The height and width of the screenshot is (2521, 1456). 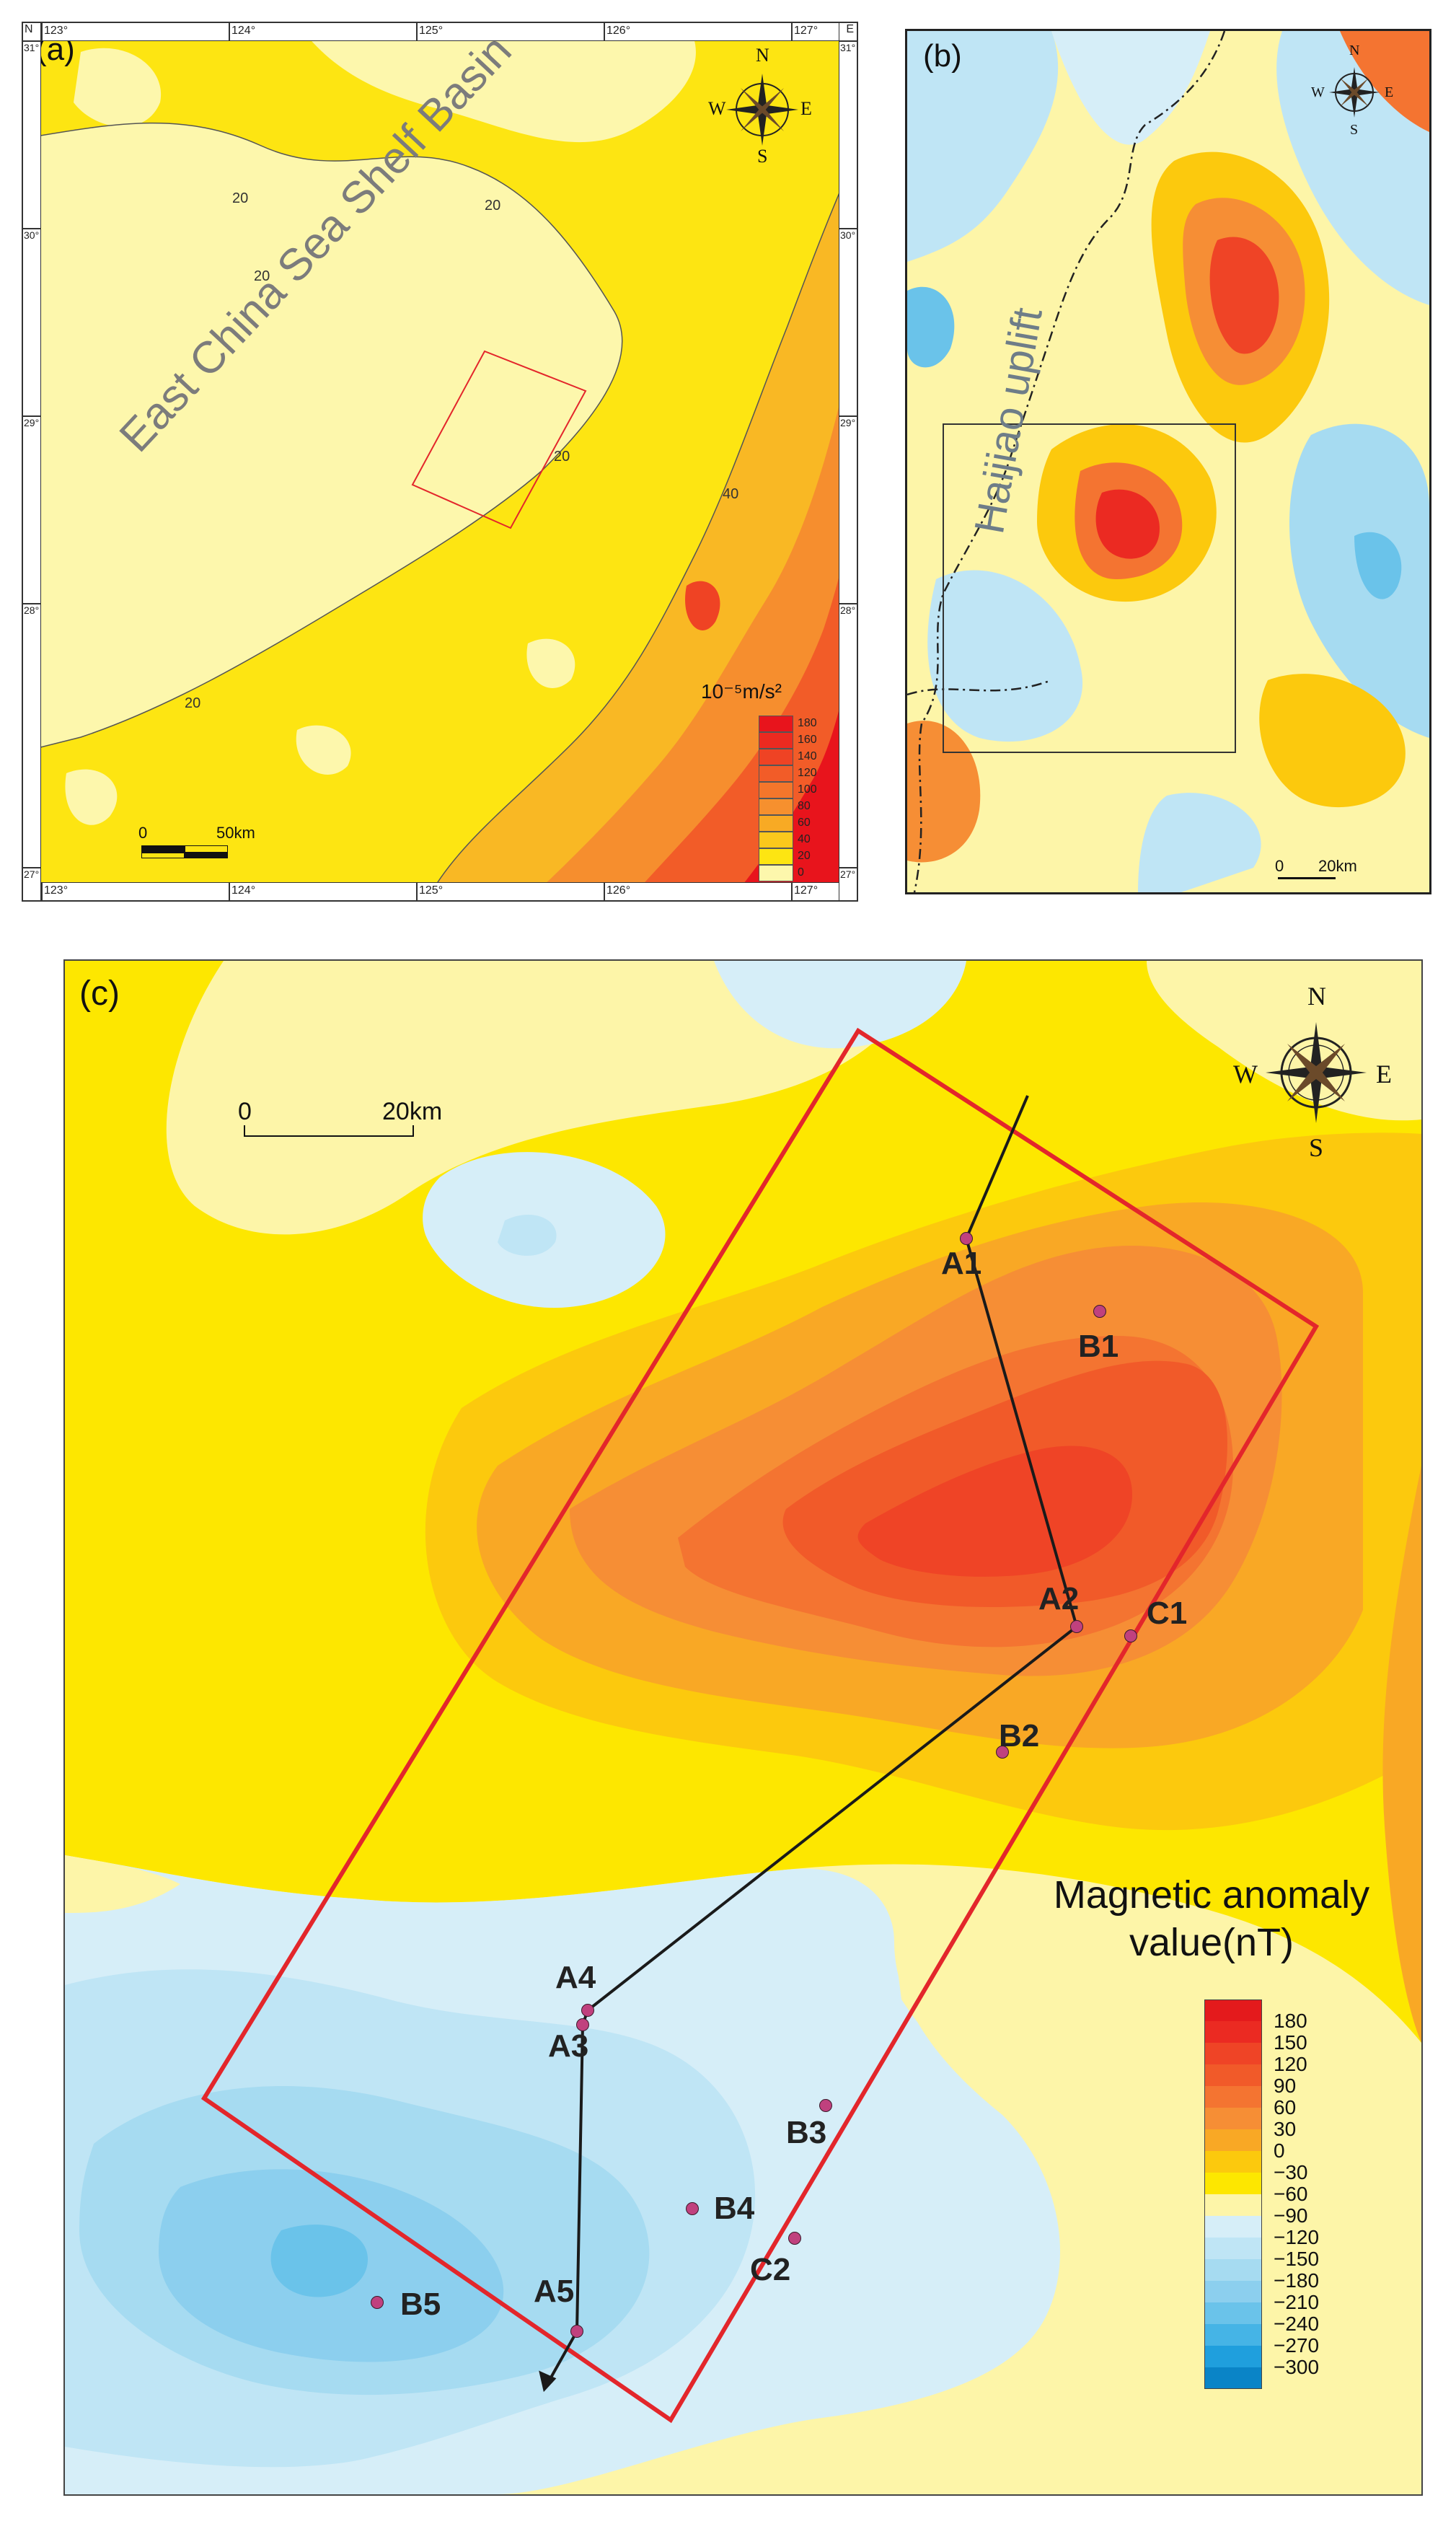 I want to click on contour-label: 40, so click(x=731, y=494).